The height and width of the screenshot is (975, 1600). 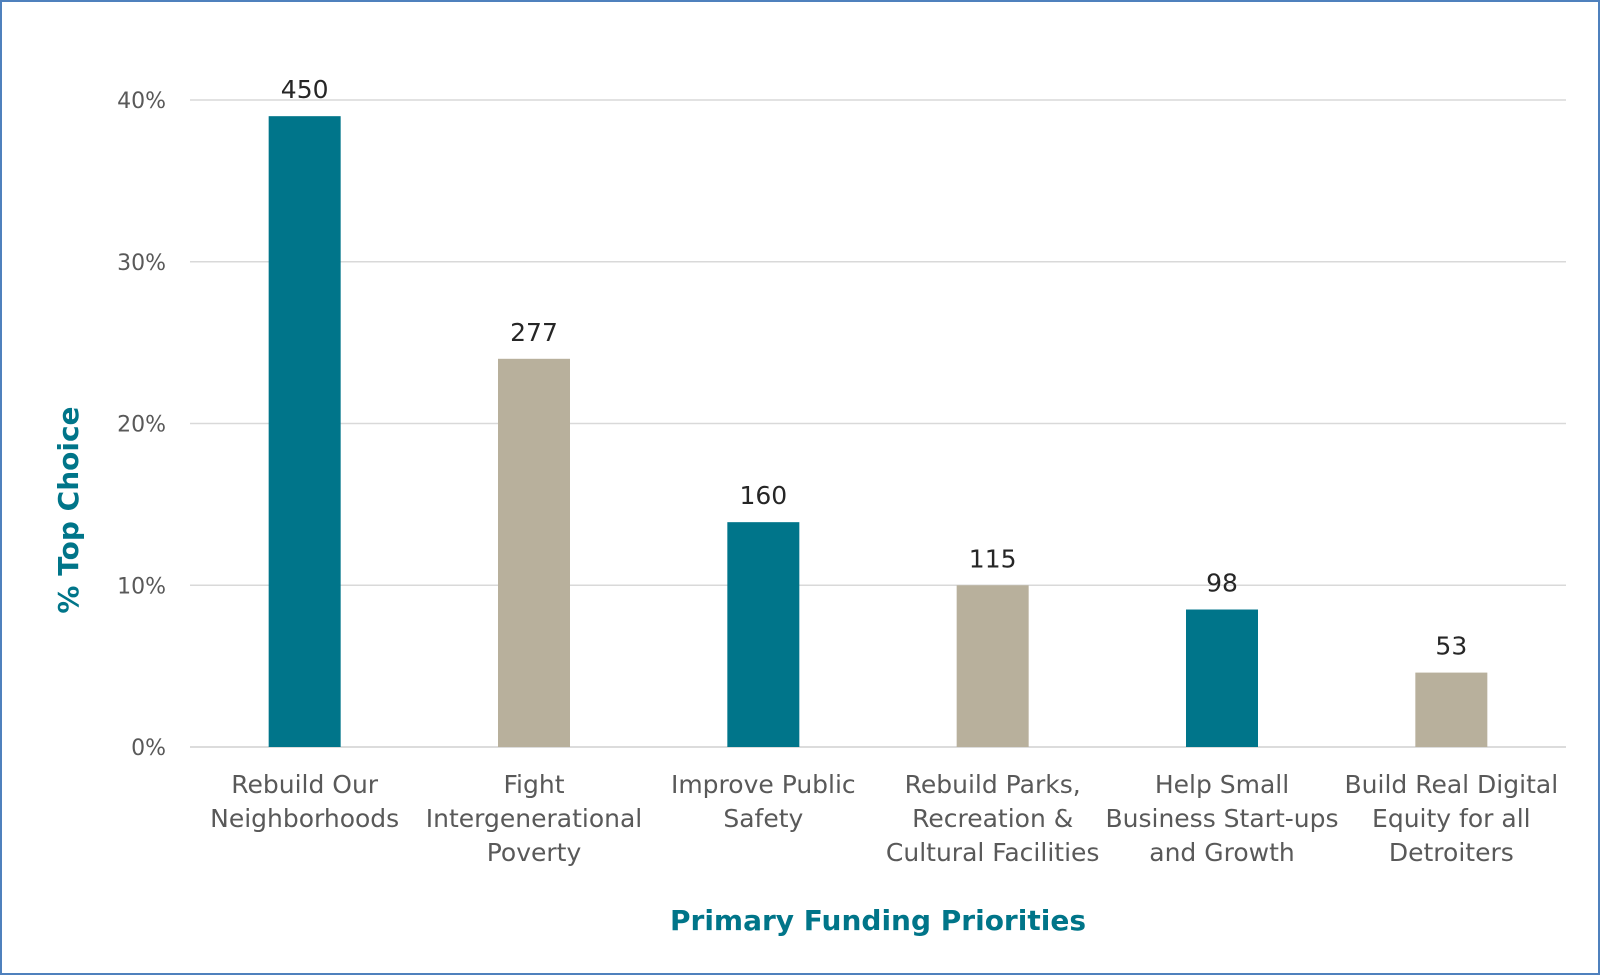 What do you see at coordinates (993, 784) in the screenshot?
I see `x-category-label-line: Rebuild Parks,` at bounding box center [993, 784].